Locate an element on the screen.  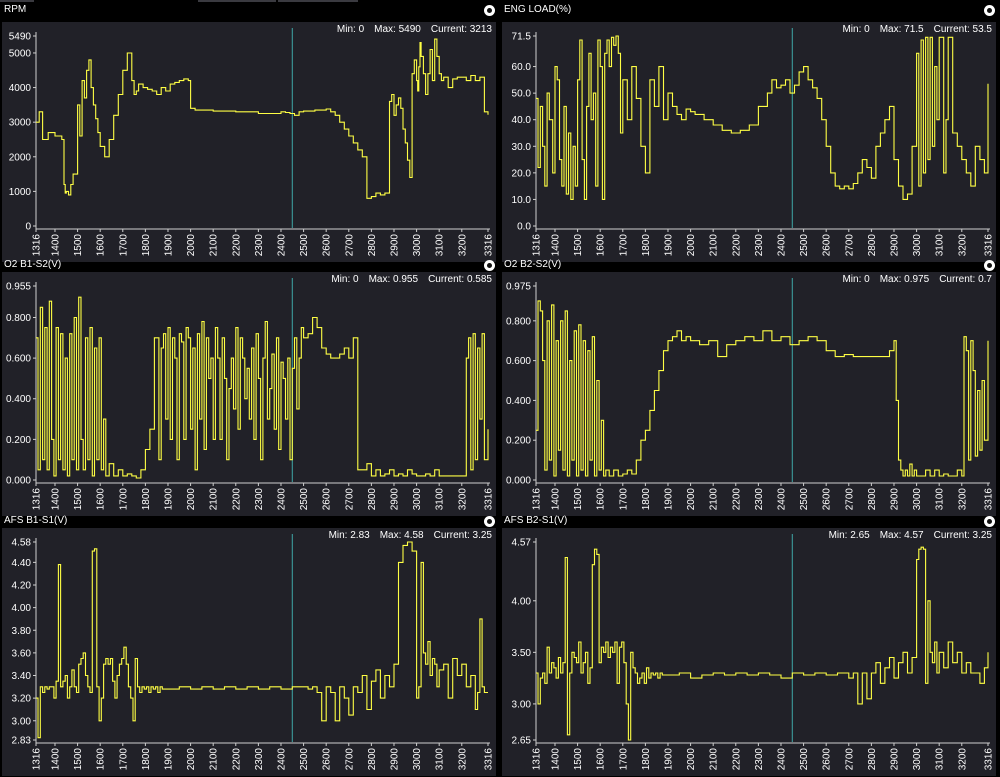
rpm-x-tick-label: 3000 is located at coordinates (417, 245).